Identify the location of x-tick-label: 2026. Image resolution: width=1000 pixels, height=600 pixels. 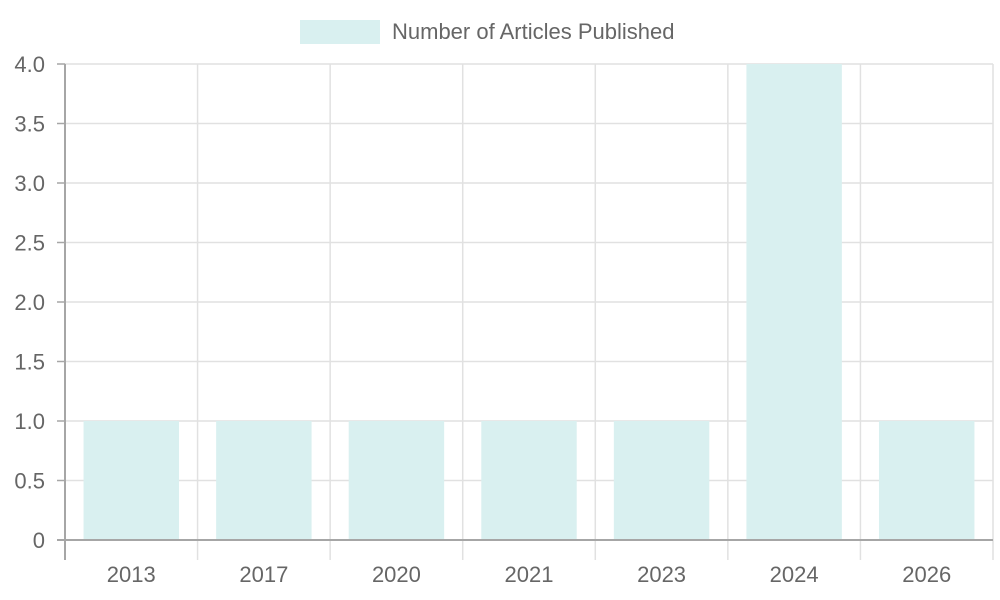
(926, 574).